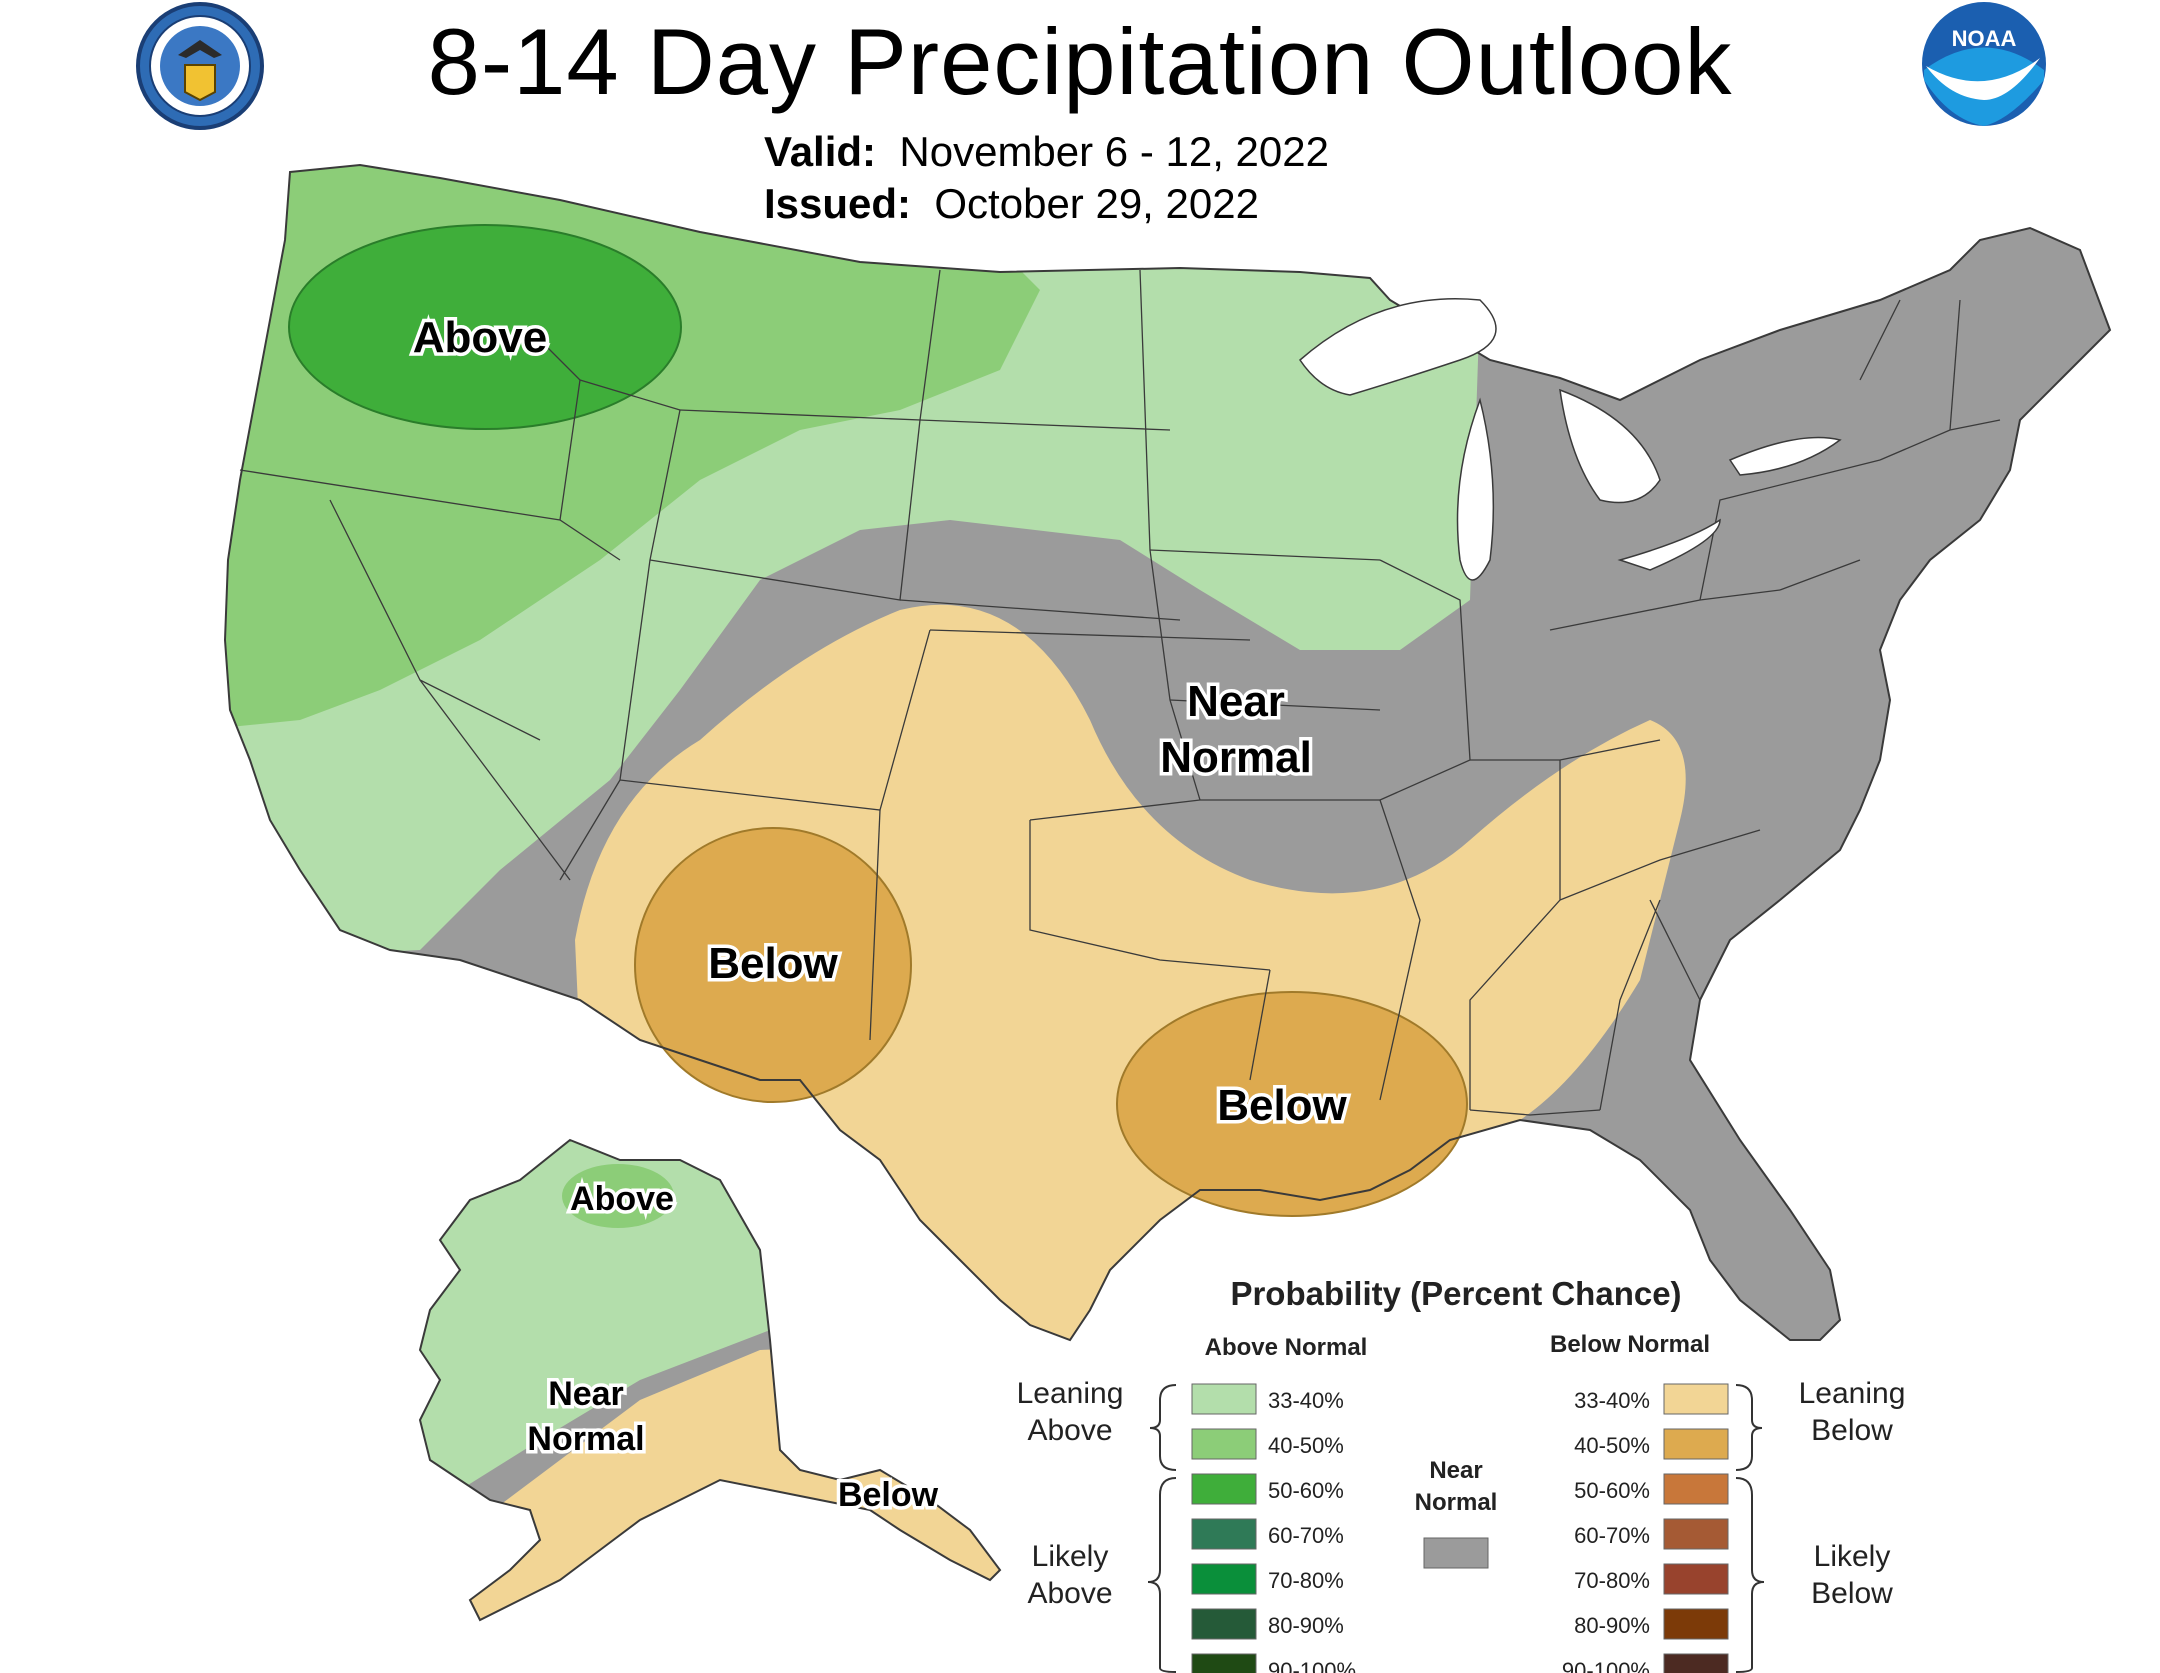 The height and width of the screenshot is (1673, 2160). What do you see at coordinates (480, 337) in the screenshot?
I see `label-nw-above: Above` at bounding box center [480, 337].